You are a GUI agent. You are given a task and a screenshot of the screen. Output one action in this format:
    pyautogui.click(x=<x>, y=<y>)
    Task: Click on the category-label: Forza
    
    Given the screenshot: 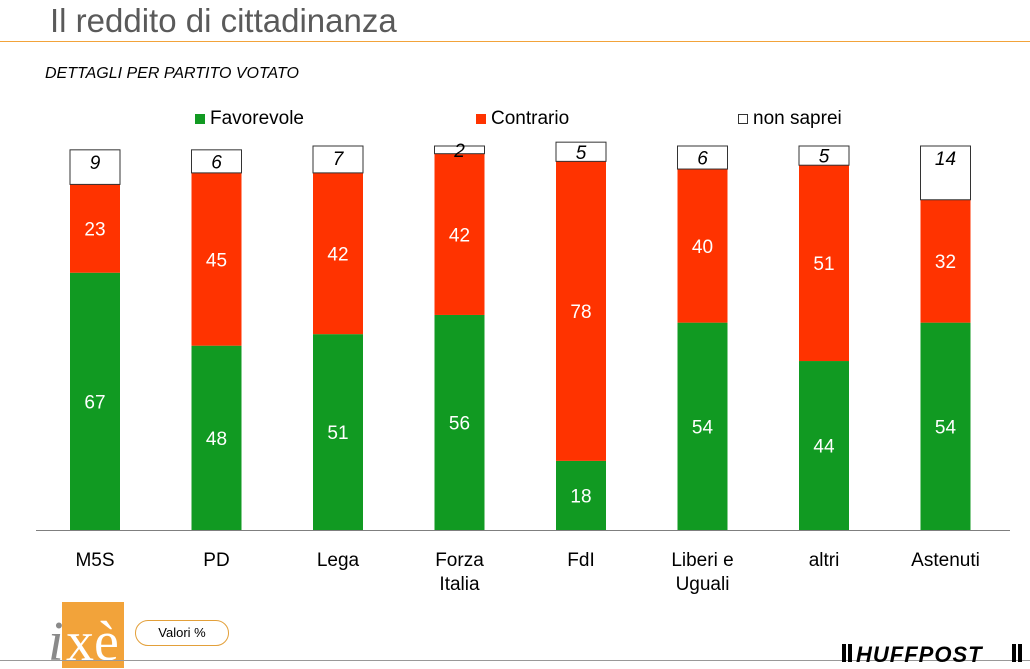 What is the action you would take?
    pyautogui.click(x=459, y=560)
    